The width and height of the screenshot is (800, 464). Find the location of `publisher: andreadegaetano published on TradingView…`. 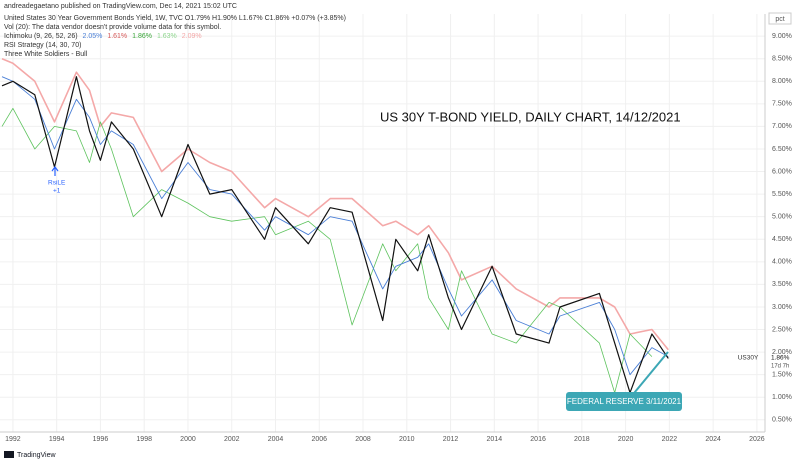

publisher: andreadegaetano published on TradingView… is located at coordinates (120, 6).